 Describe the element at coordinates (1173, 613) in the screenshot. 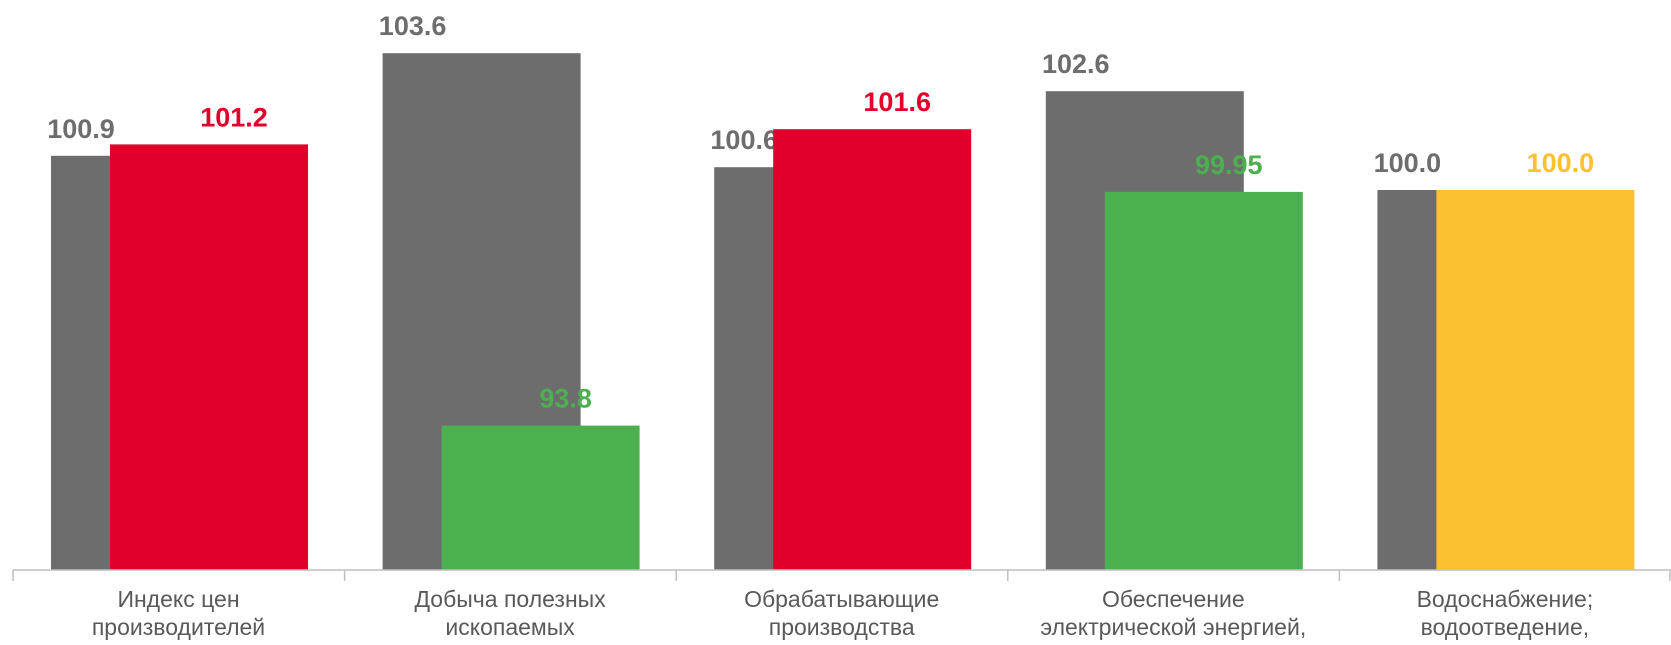

I see `x-tick-label: Обеспечение электрической энергией,` at that location.